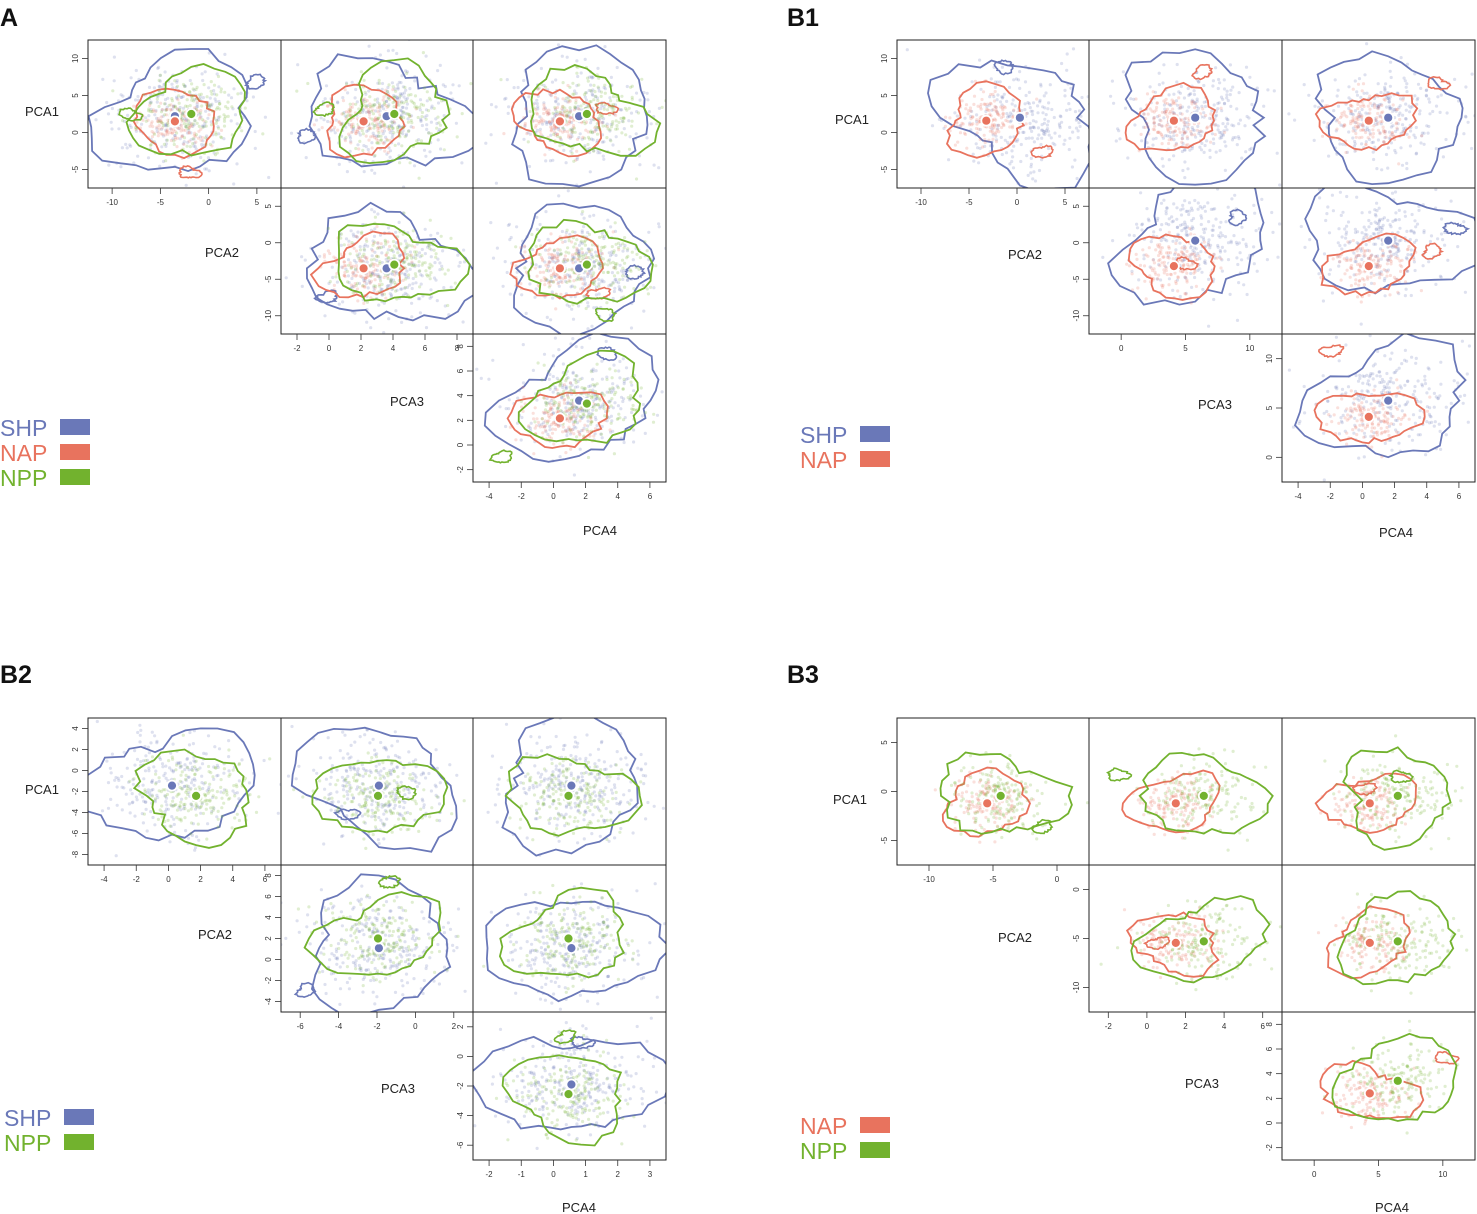  I want to click on scatter-cell-pca1-pca3, so click(377, 791).